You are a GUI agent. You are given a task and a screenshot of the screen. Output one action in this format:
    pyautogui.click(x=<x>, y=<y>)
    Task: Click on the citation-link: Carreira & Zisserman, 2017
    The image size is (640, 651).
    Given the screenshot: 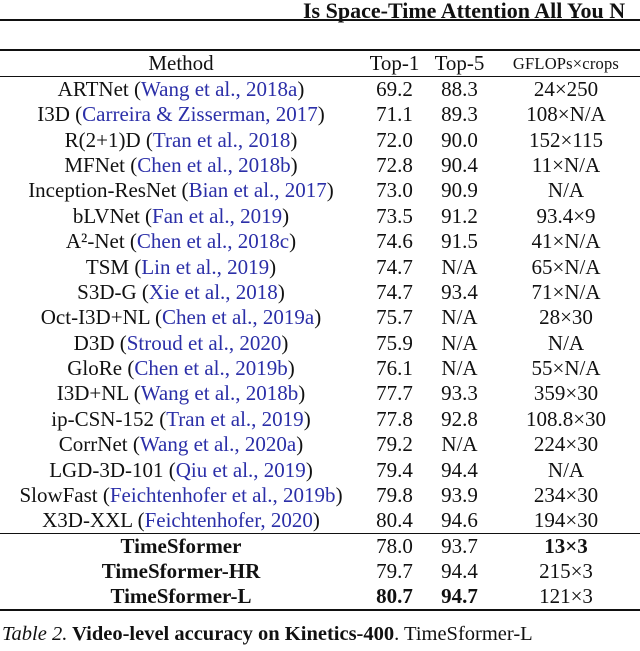 What is the action you would take?
    pyautogui.click(x=200, y=114)
    